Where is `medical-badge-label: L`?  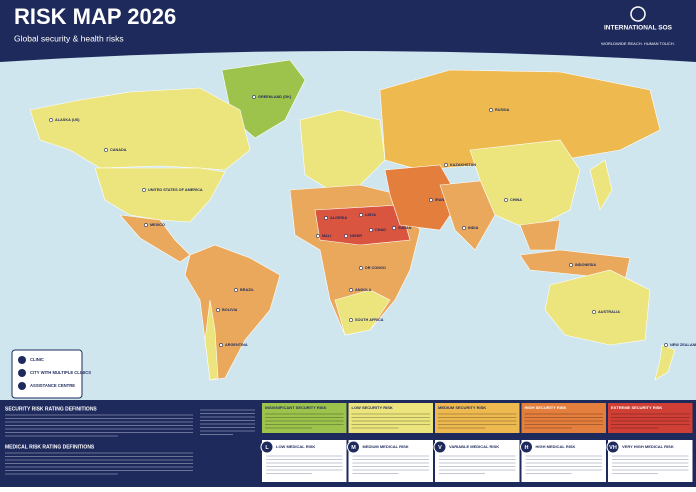 medical-badge-label: L is located at coordinates (267, 448).